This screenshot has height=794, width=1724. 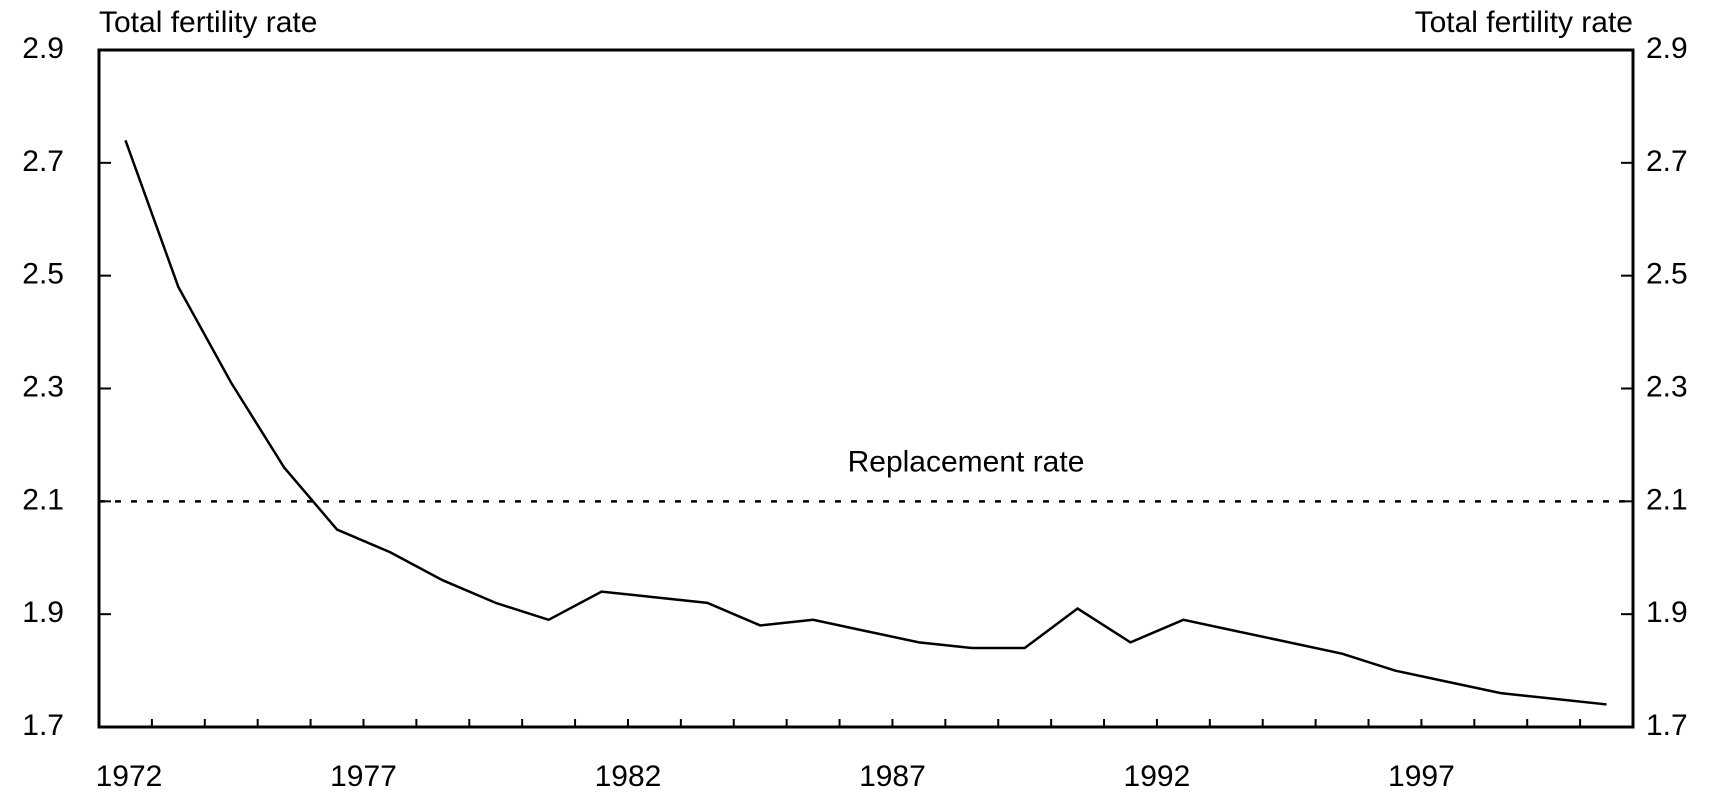 What do you see at coordinates (1667, 386) in the screenshot?
I see `y2-tick-label: 2.3` at bounding box center [1667, 386].